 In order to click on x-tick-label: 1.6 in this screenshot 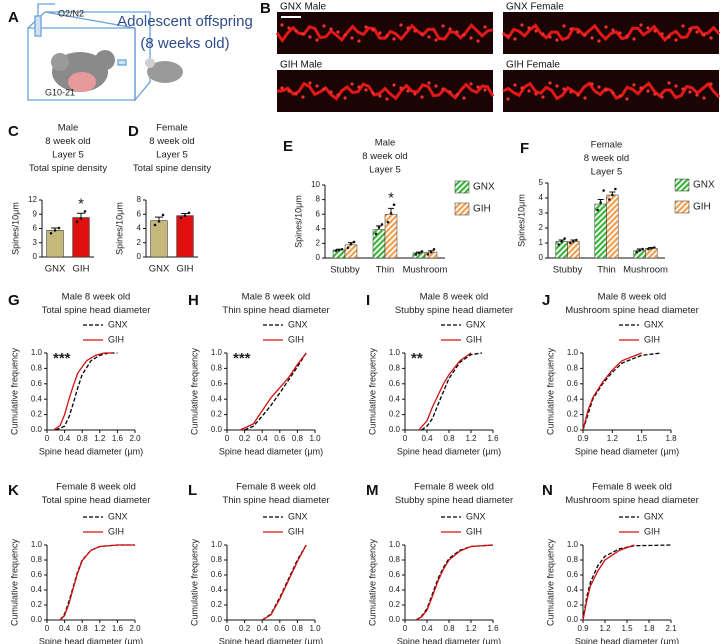, I will do `click(118, 438)`.